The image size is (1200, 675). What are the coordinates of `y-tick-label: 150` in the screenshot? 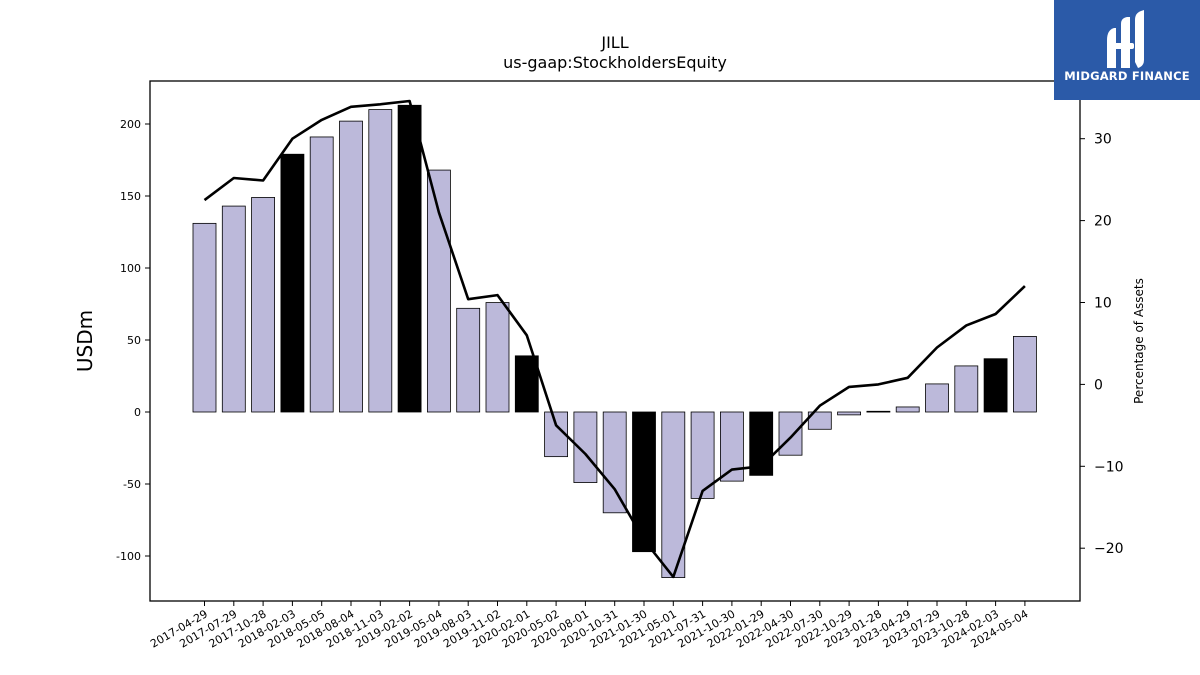 It's located at (130, 196).